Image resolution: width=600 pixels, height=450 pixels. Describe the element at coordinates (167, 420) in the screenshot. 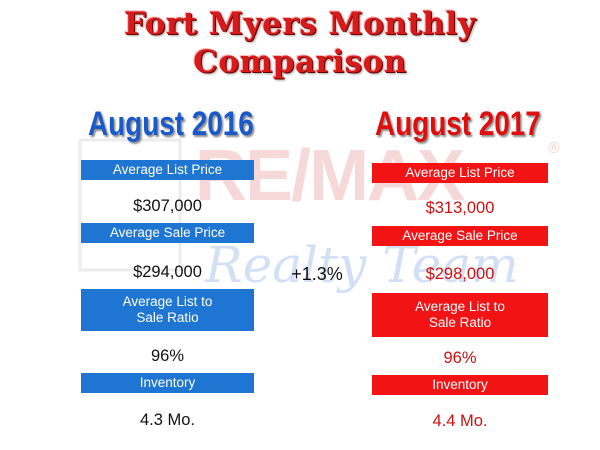

I see `left-inventory-value: 4.3 Mo.` at that location.